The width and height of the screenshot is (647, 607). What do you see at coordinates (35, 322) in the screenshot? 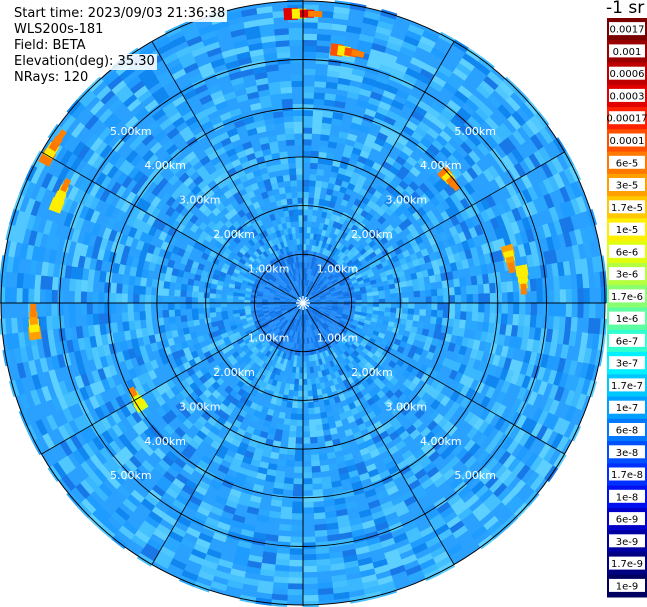
I see `echo-feature` at bounding box center [35, 322].